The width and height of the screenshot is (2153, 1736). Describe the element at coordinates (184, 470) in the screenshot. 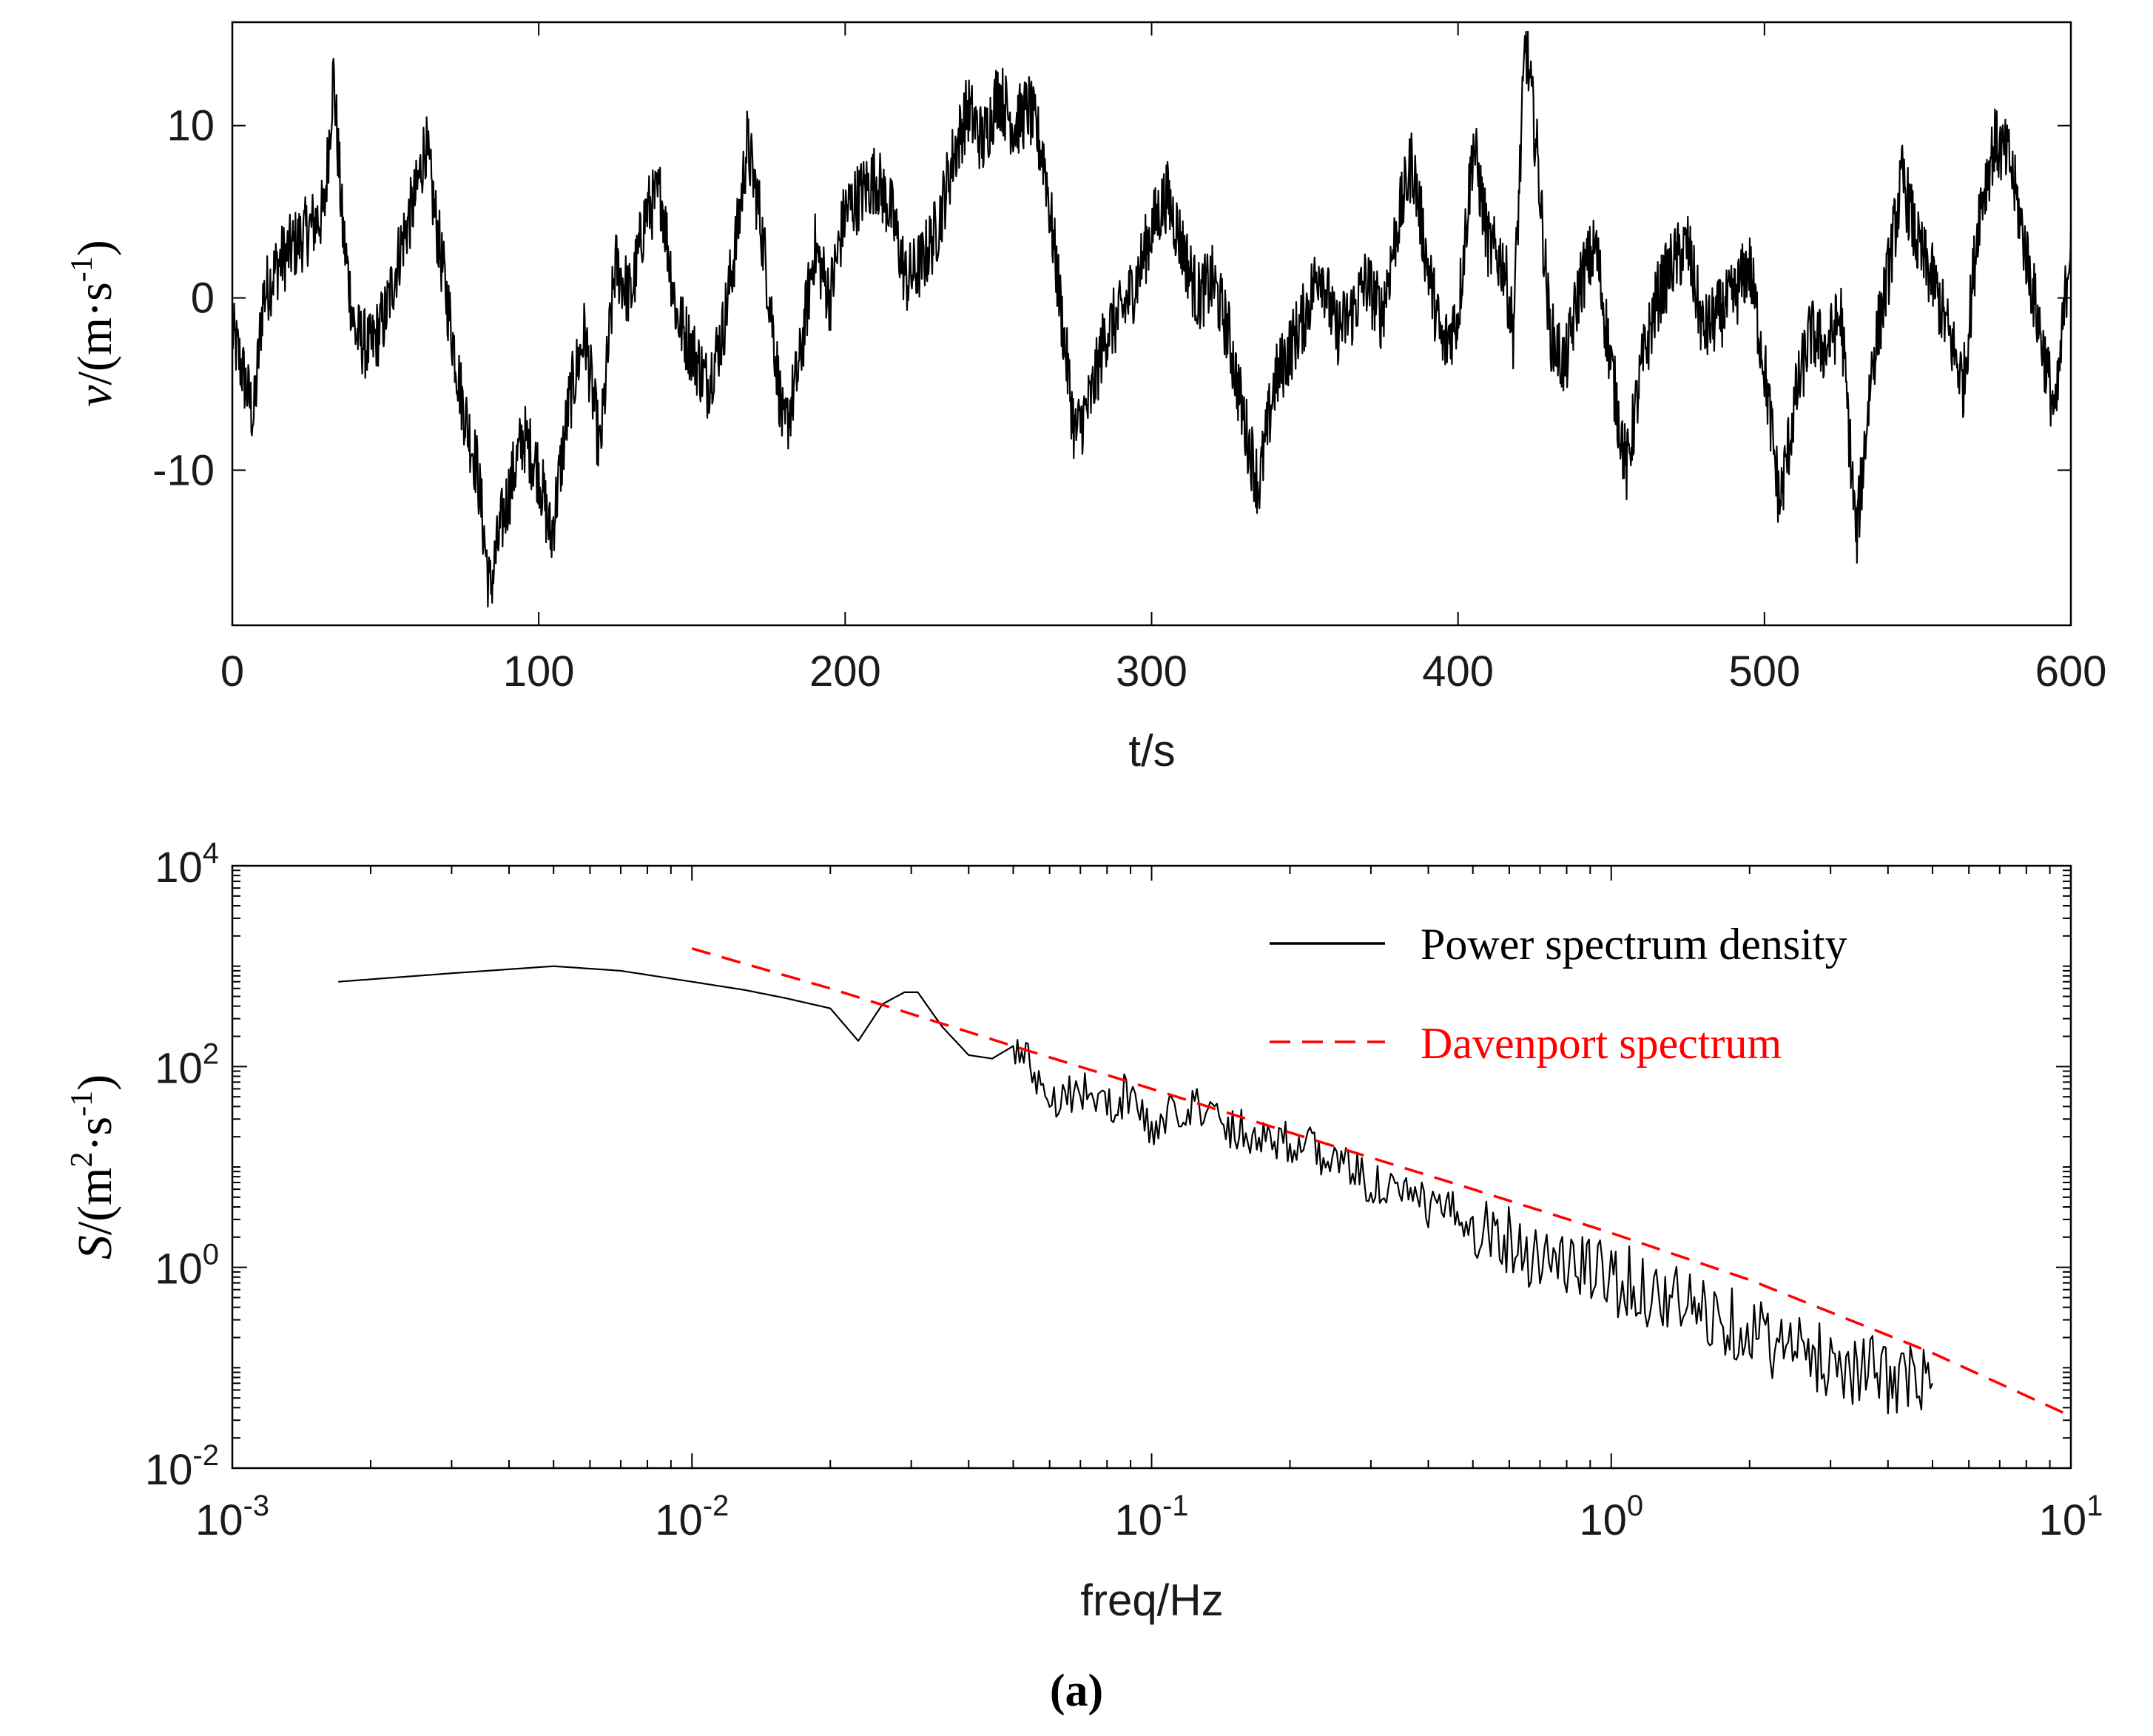

I see `y-tick-label: -10` at that location.